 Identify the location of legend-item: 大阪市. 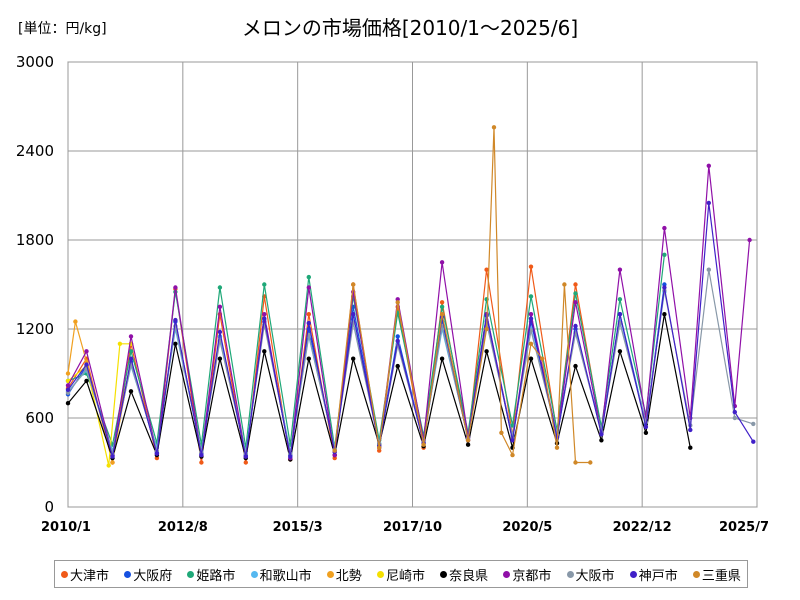
(590, 574).